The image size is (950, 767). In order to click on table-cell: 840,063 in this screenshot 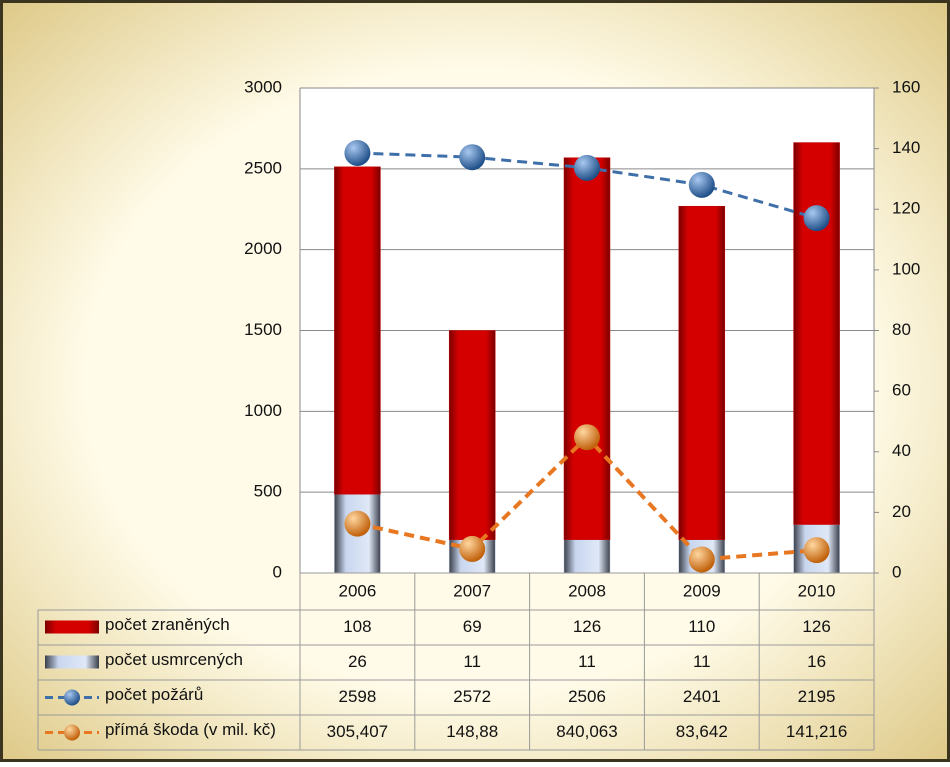, I will do `click(586, 731)`.